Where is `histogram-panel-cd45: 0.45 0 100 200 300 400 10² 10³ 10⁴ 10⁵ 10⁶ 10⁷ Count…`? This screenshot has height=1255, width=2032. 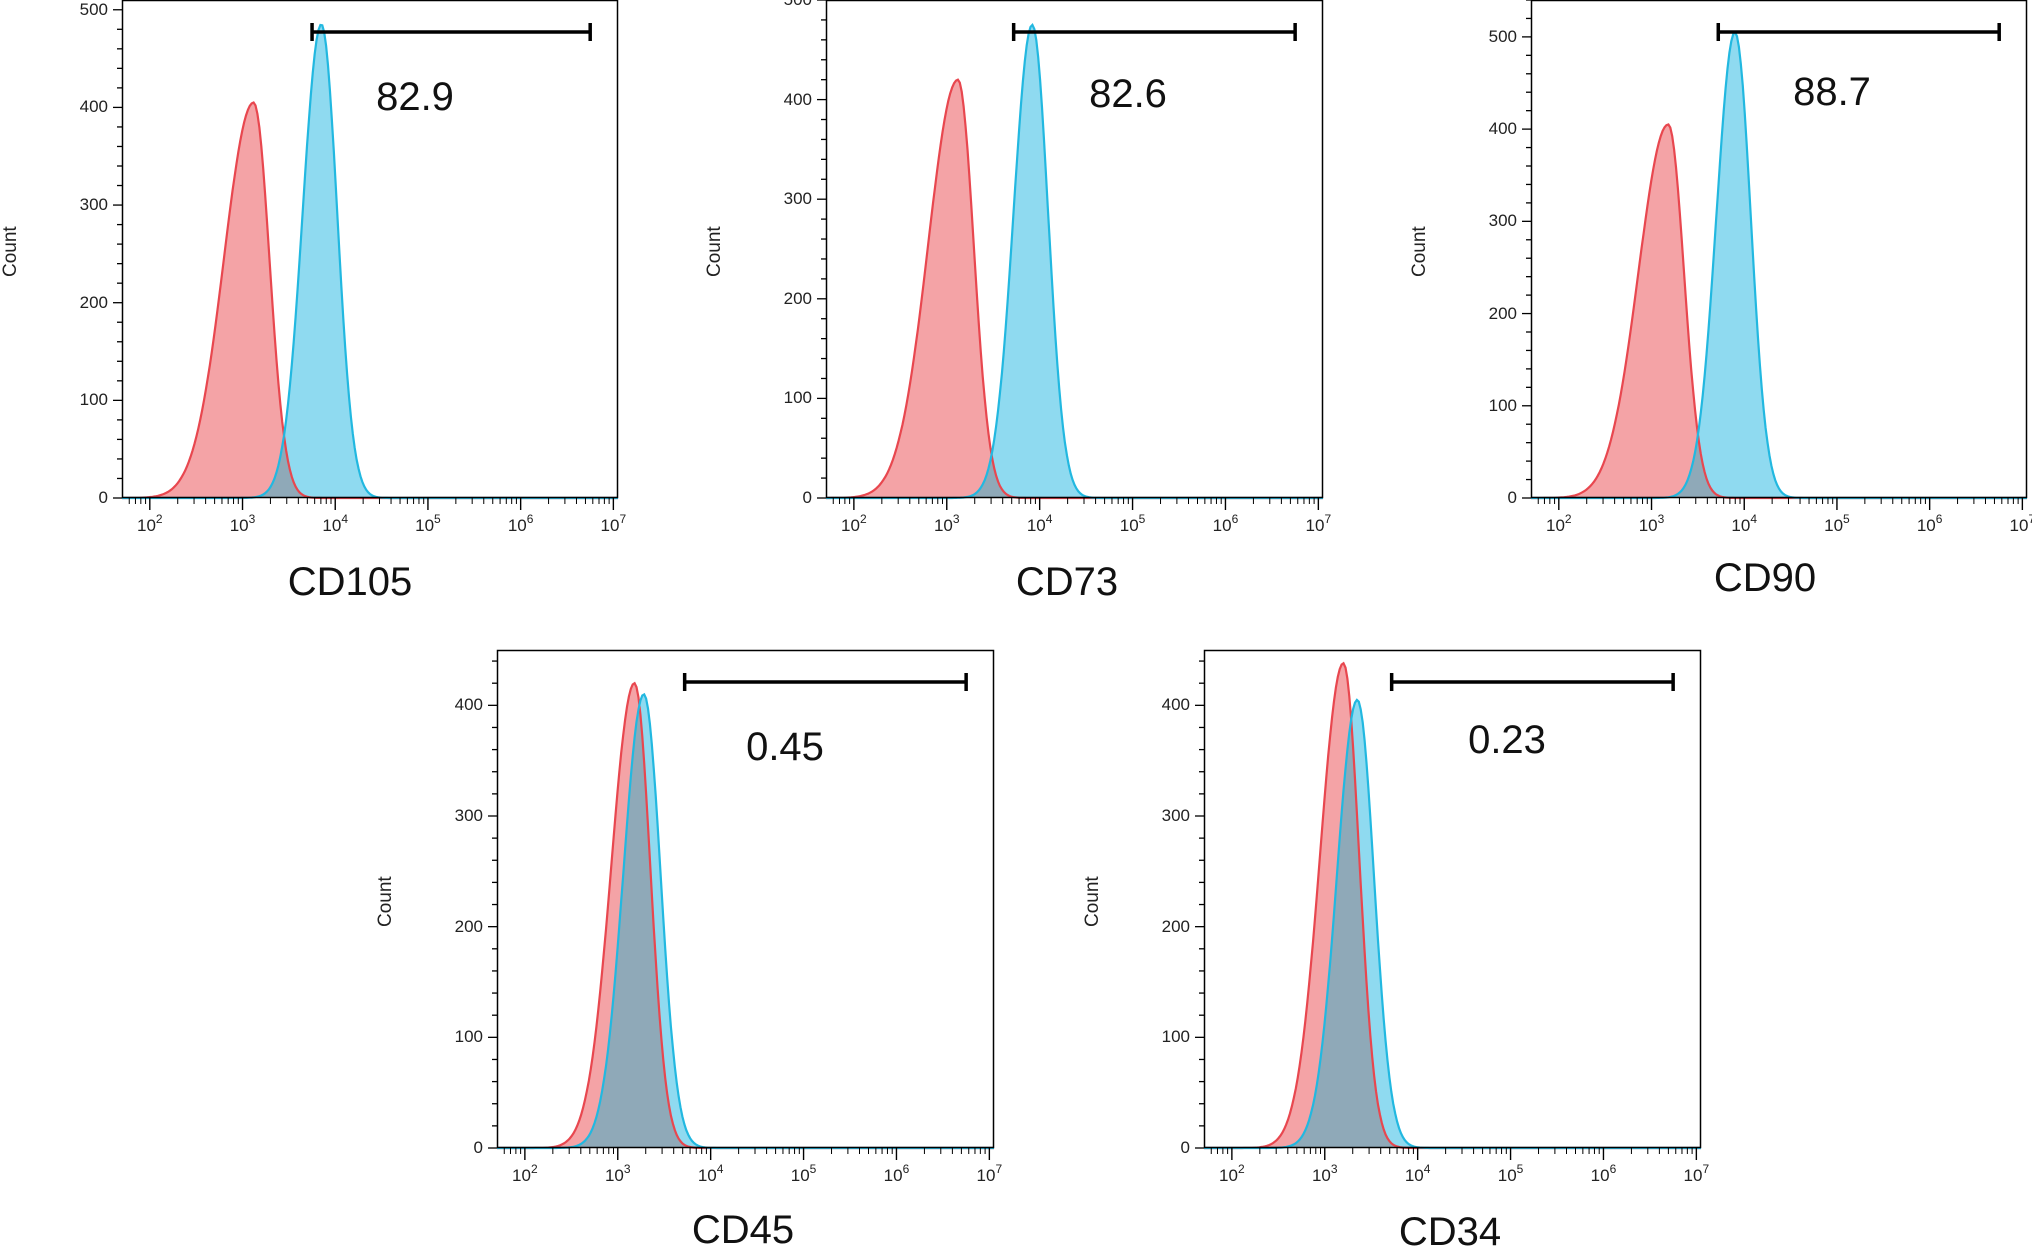 histogram-panel-cd45: 0.45 0 100 200 300 400 10² 10³ 10⁴ 10⁵ 10⁶ 10⁷ Count… is located at coordinates (688, 950).